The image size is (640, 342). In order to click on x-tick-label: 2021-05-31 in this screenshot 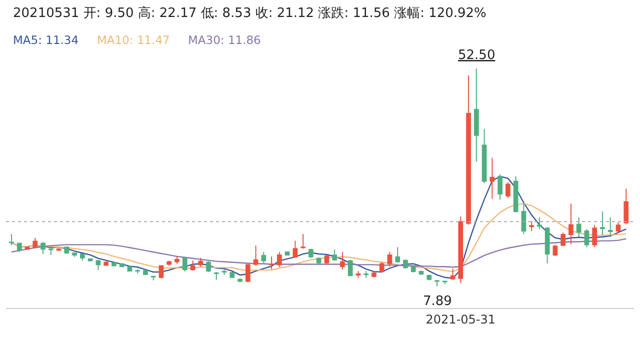, I will do `click(461, 319)`.